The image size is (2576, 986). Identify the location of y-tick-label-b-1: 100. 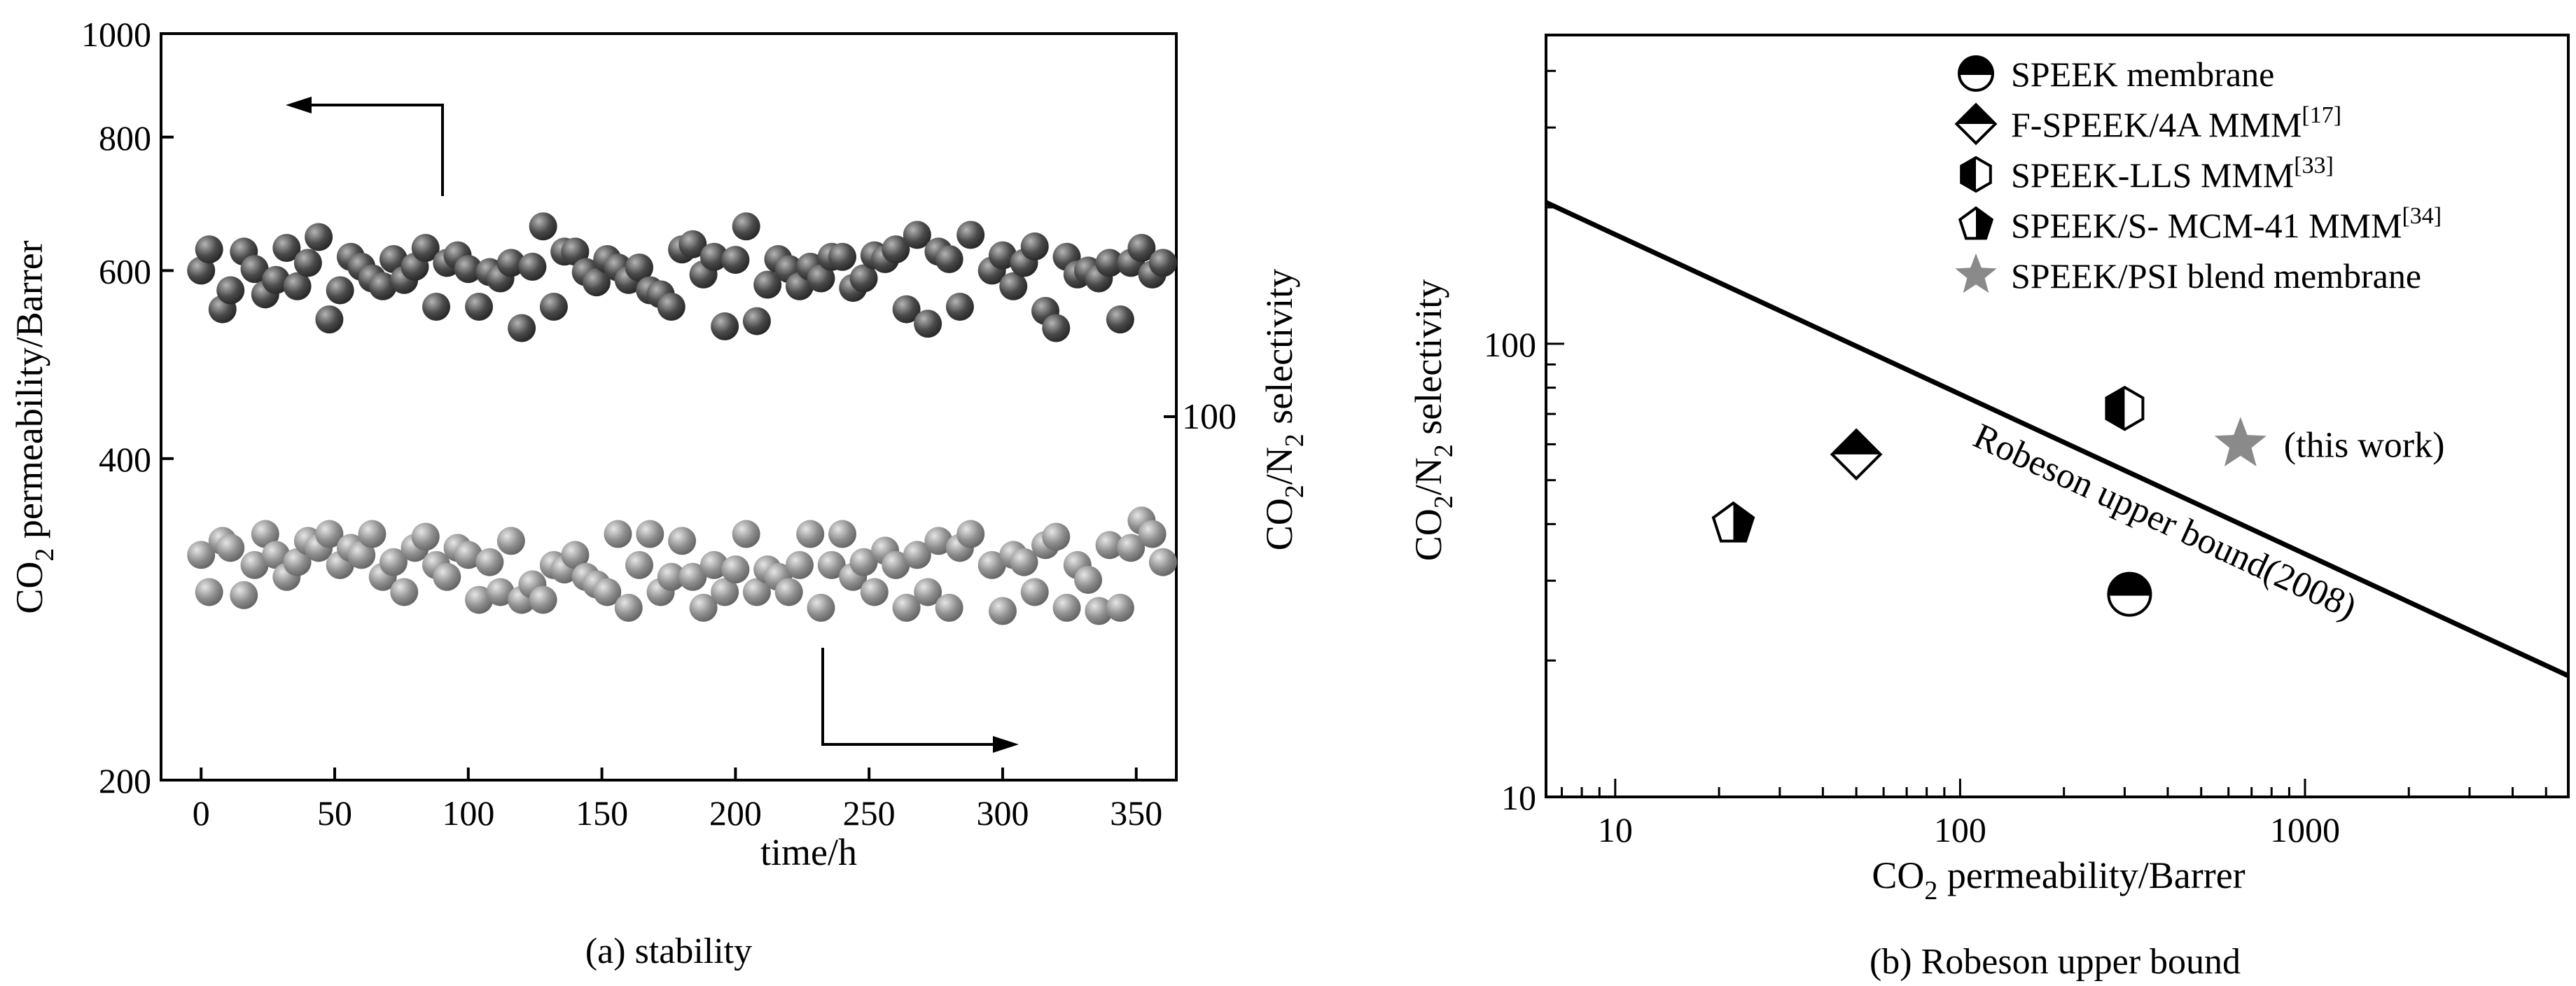
(1510, 344).